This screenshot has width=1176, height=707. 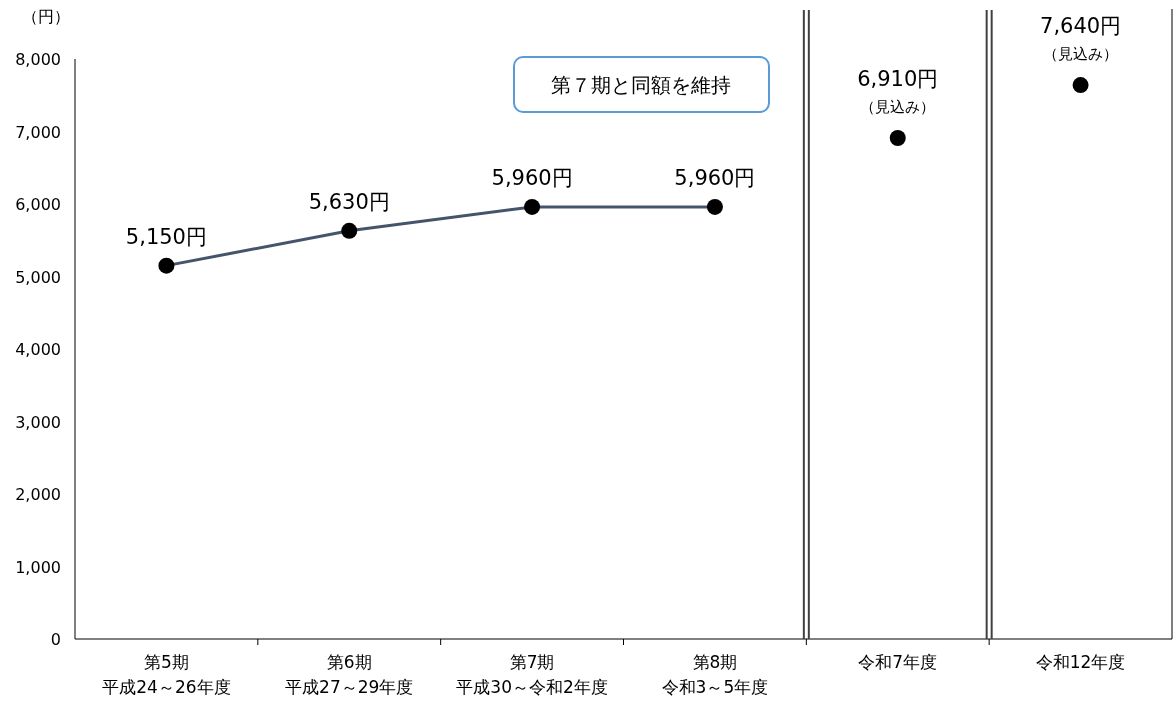 I want to click on y-axis-title: （円）, so click(x=46, y=16).